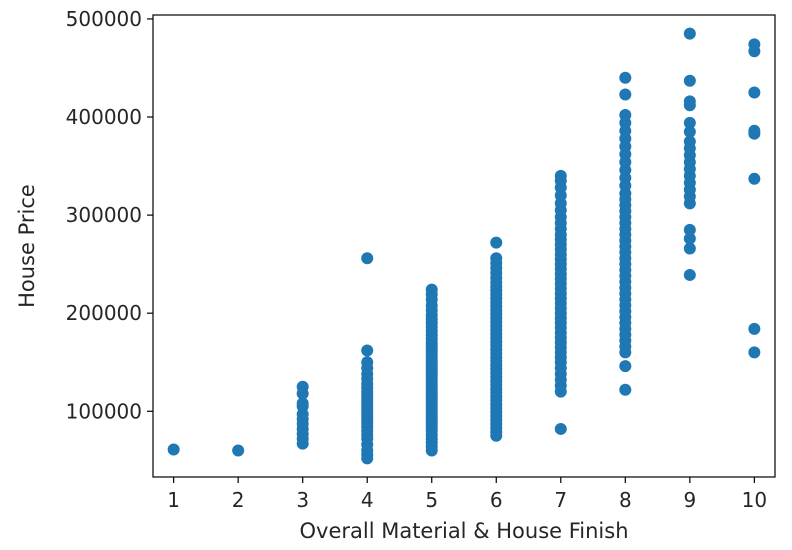 The image size is (792, 550). Describe the element at coordinates (104, 117) in the screenshot. I see `y-tick-label: 400000` at that location.